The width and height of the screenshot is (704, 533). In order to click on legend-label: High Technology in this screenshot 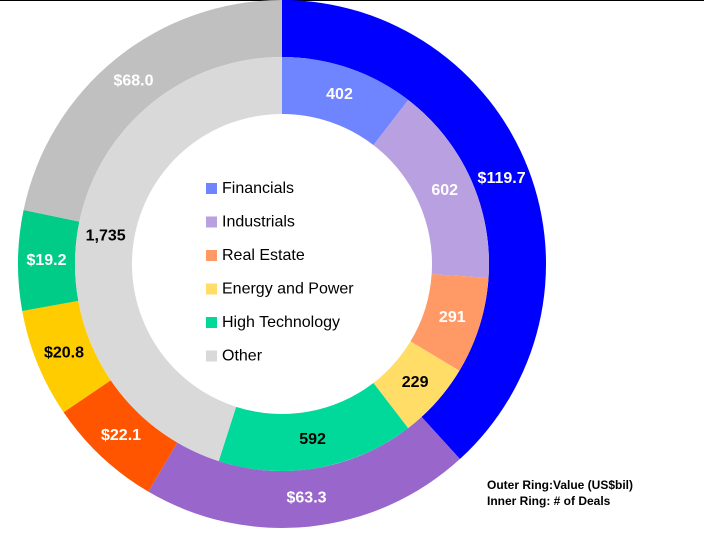, I will do `click(281, 322)`.